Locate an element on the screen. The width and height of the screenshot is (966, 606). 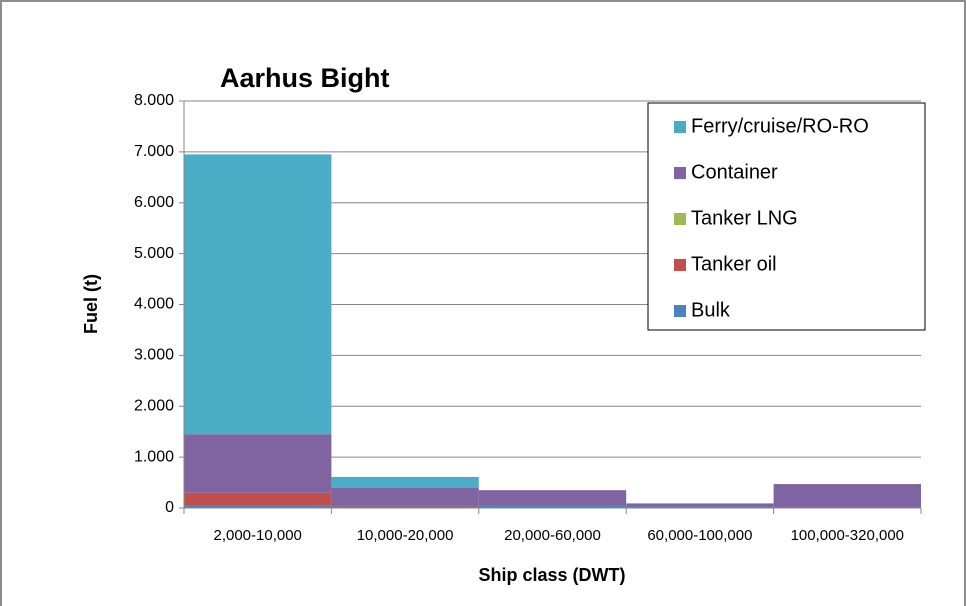
legend-label: Ferry/cruise/RO-RO is located at coordinates (780, 126).